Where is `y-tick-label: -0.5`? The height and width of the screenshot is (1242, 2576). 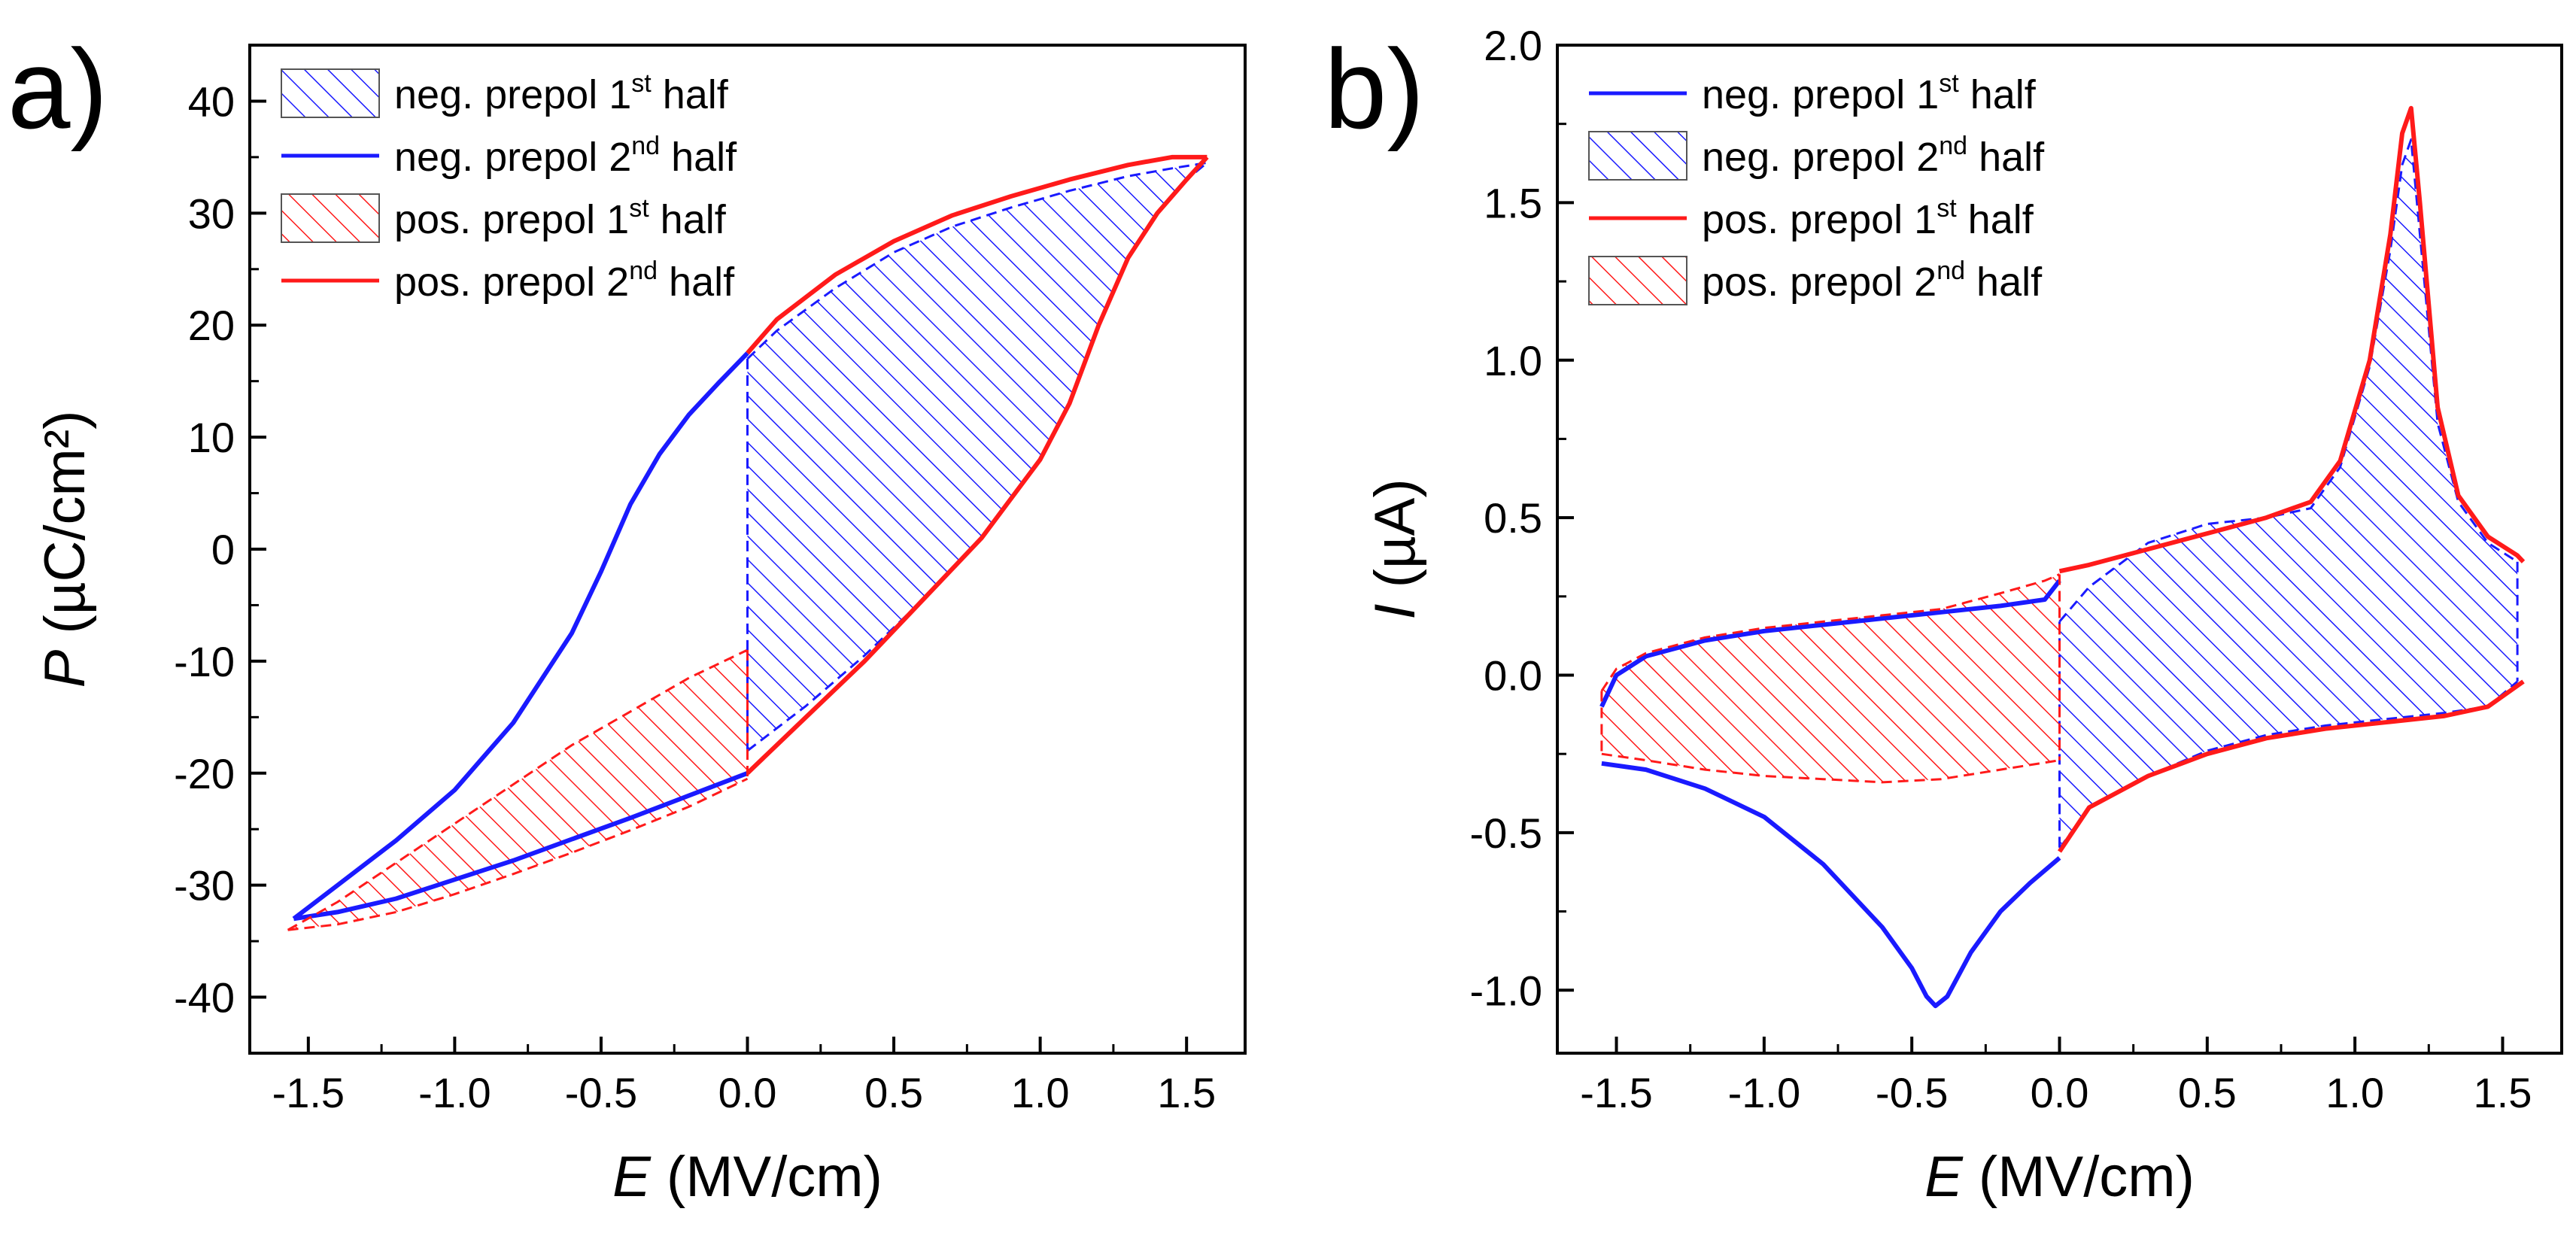
y-tick-label: -0.5 is located at coordinates (1507, 833).